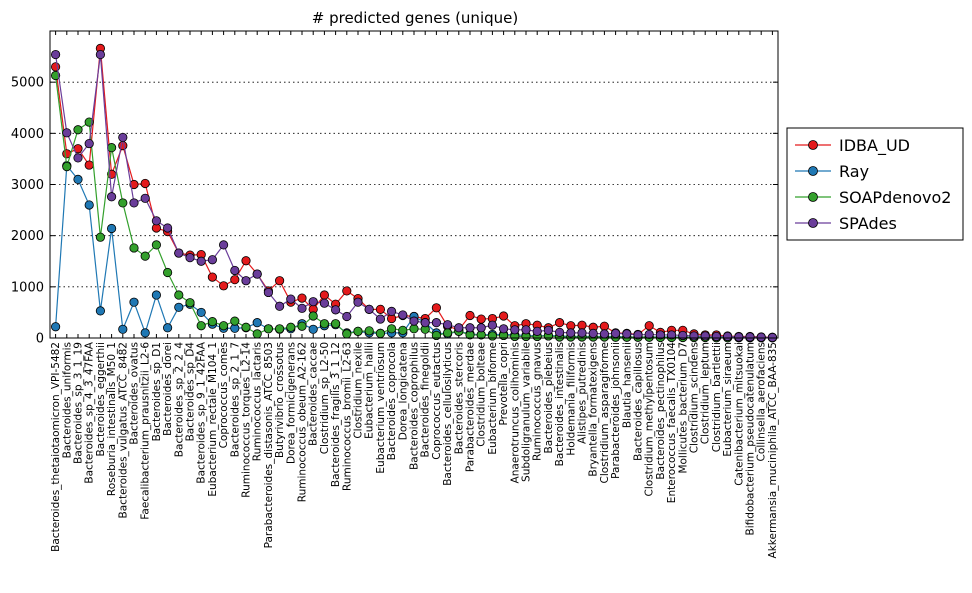 The width and height of the screenshot is (972, 593). What do you see at coordinates (392, 401) in the screenshot?
I see `x-tick-label: Bacteroides_coprocola` at bounding box center [392, 401].